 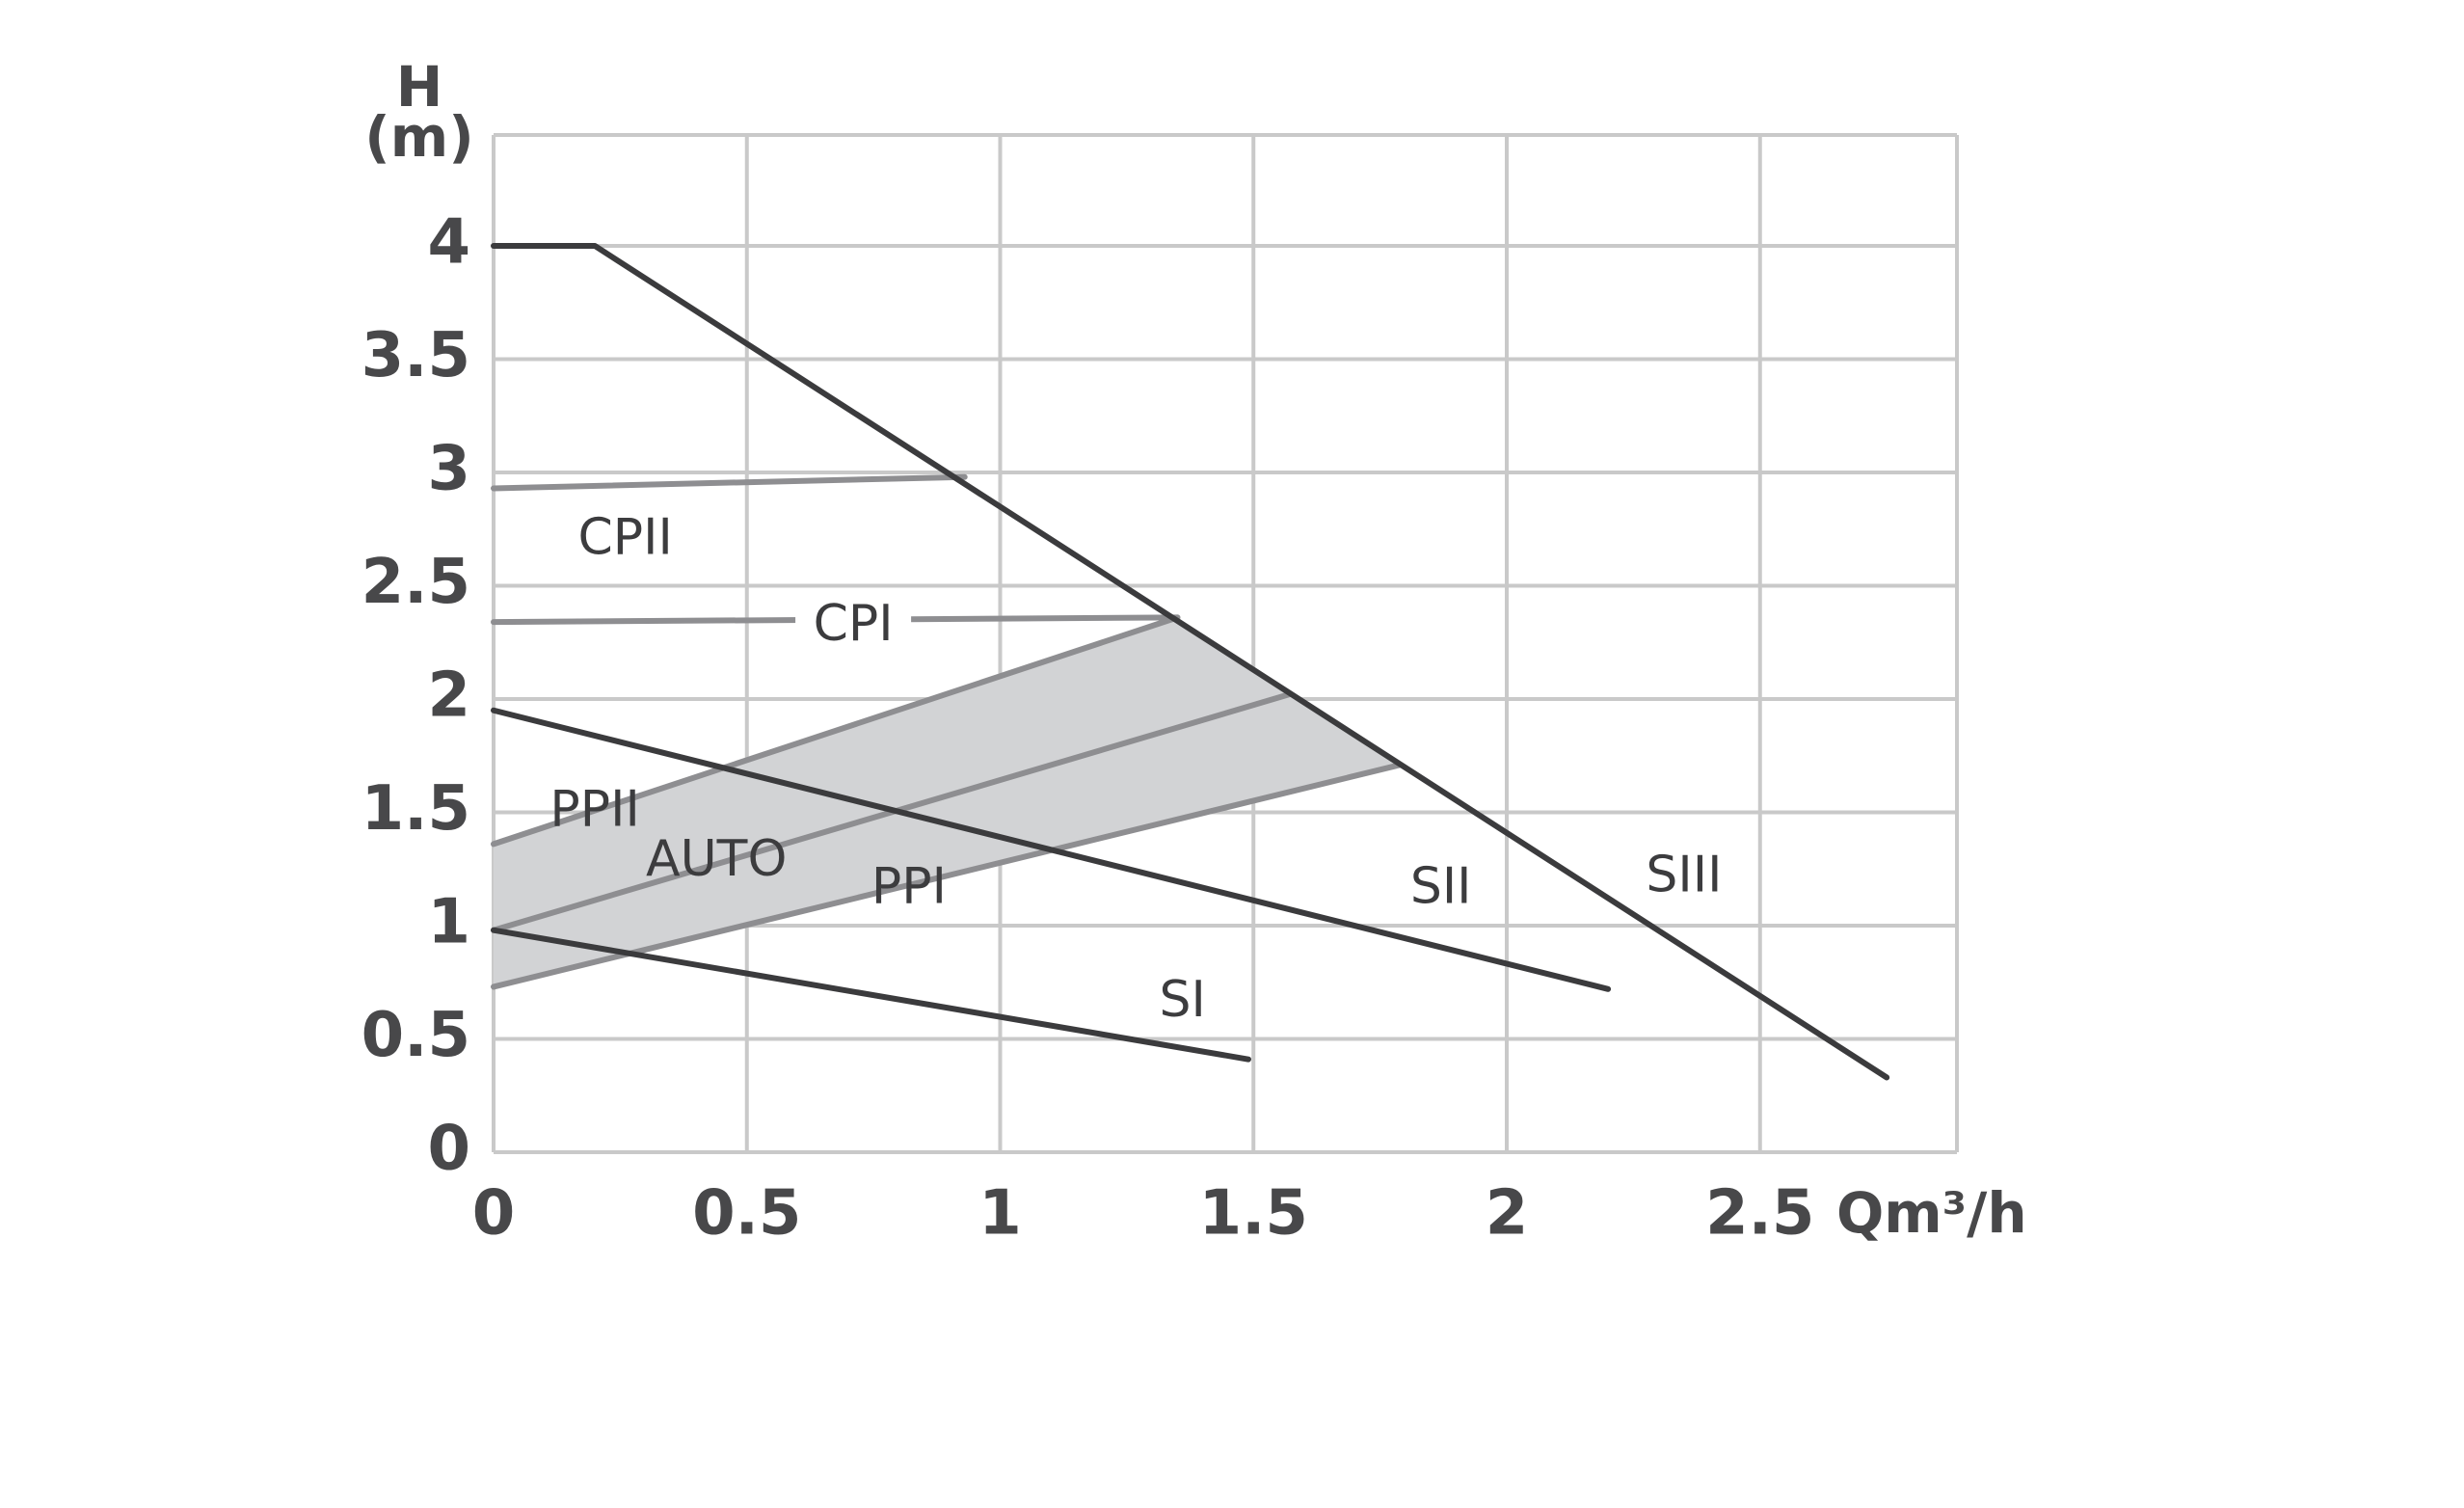 I want to click on x-tick-label: 2, so click(x=1508, y=1214).